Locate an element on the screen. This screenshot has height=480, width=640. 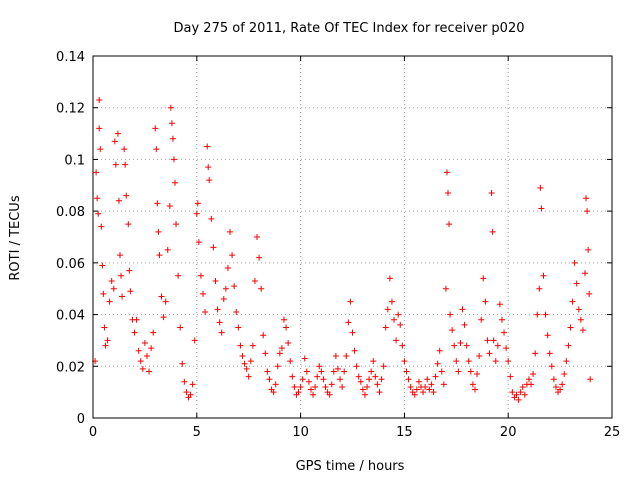
x-tick-label: 10 is located at coordinates (300, 432).